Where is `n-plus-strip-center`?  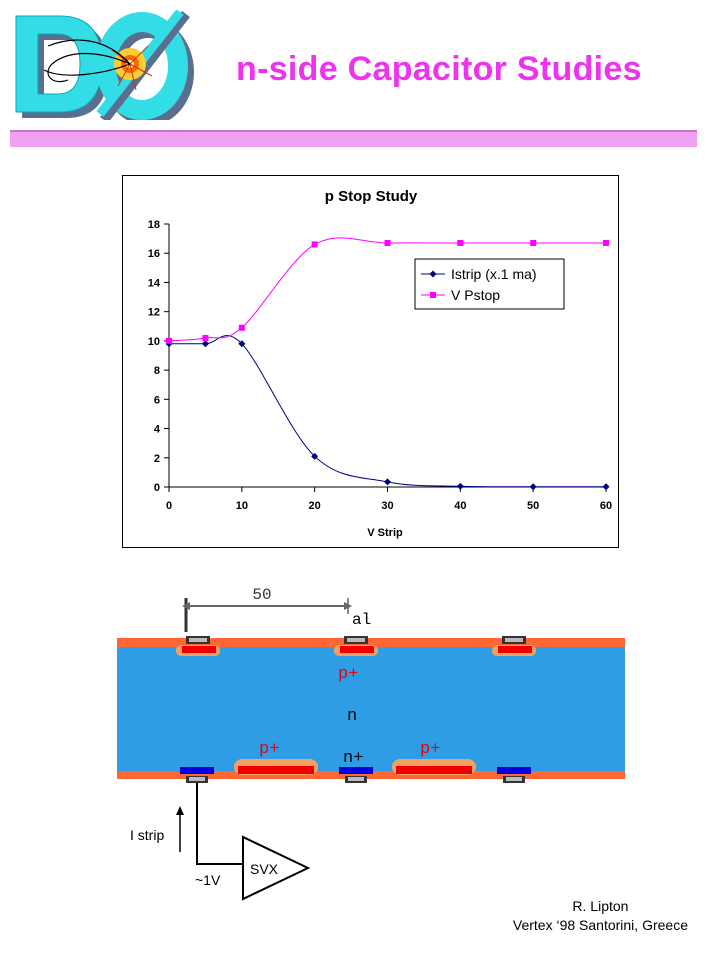
n-plus-strip-center is located at coordinates (356, 770).